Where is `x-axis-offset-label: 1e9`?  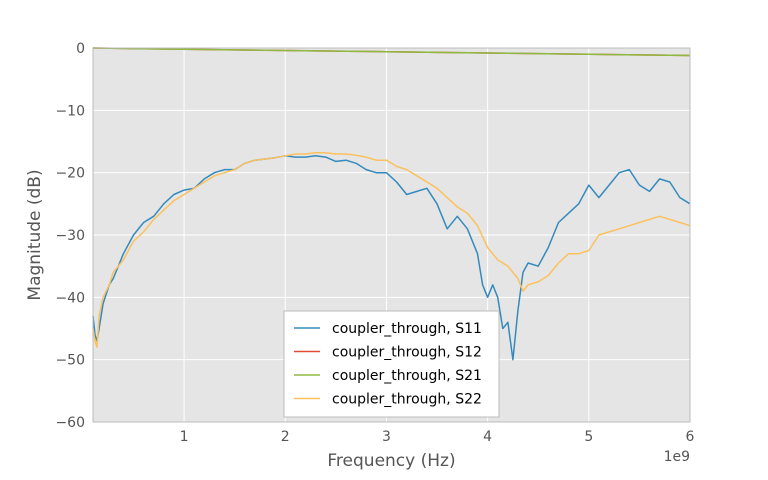
x-axis-offset-label: 1e9 is located at coordinates (677, 457).